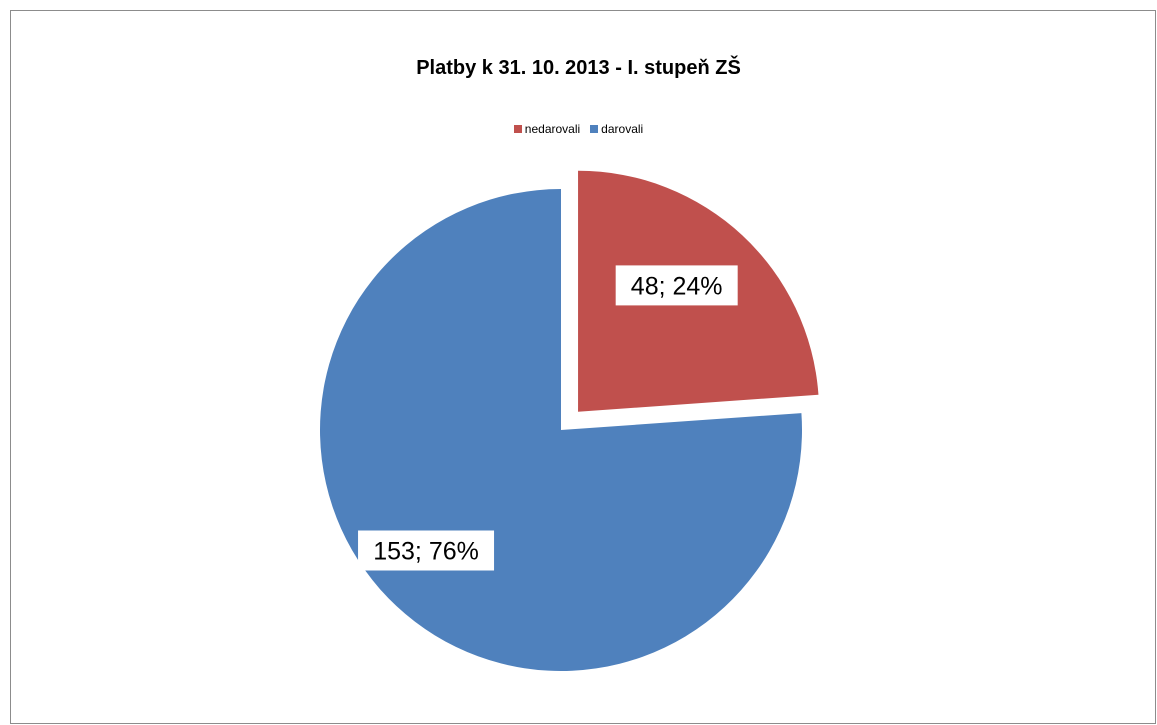 The width and height of the screenshot is (1157, 725). I want to click on data-label-box-darovali, so click(426, 550).